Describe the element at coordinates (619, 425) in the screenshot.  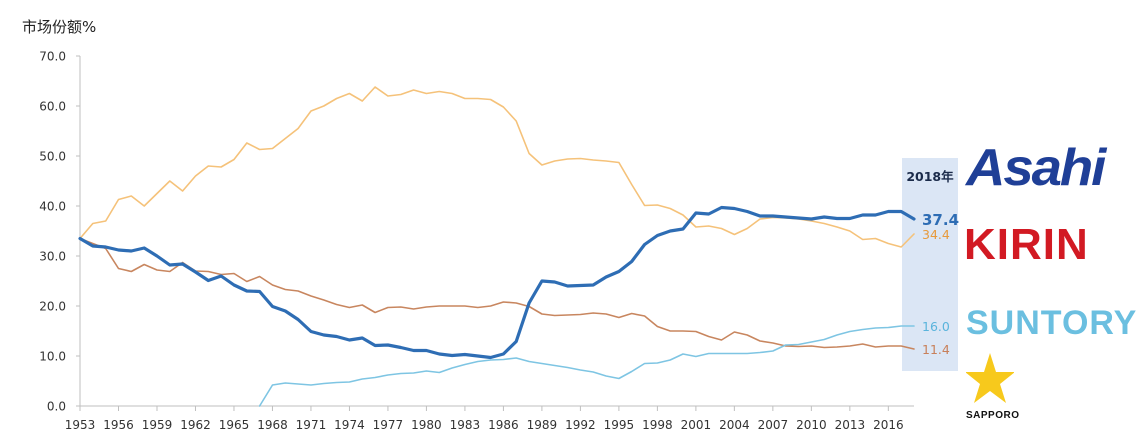
I see `x-tick-label: 1995` at that location.